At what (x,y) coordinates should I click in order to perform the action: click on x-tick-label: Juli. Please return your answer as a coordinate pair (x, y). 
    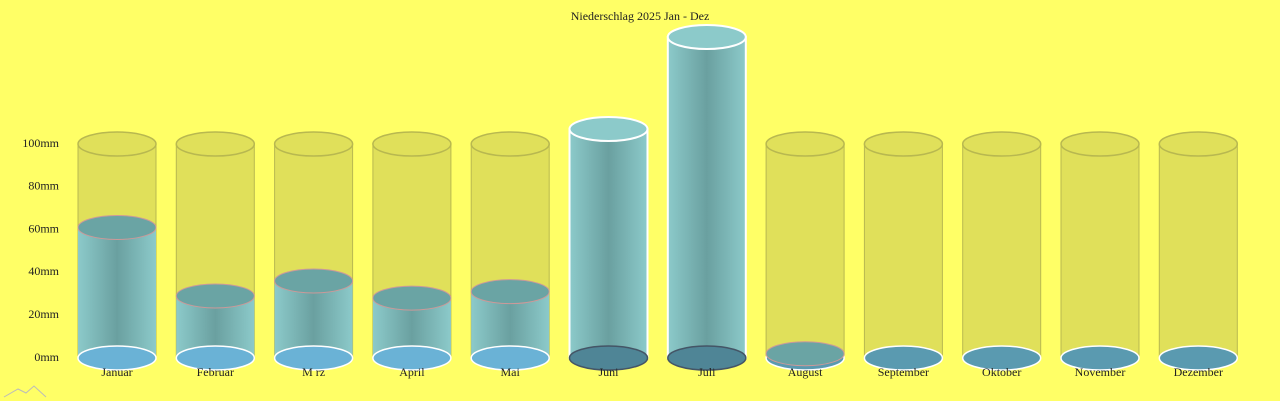
    Looking at the image, I should click on (707, 372).